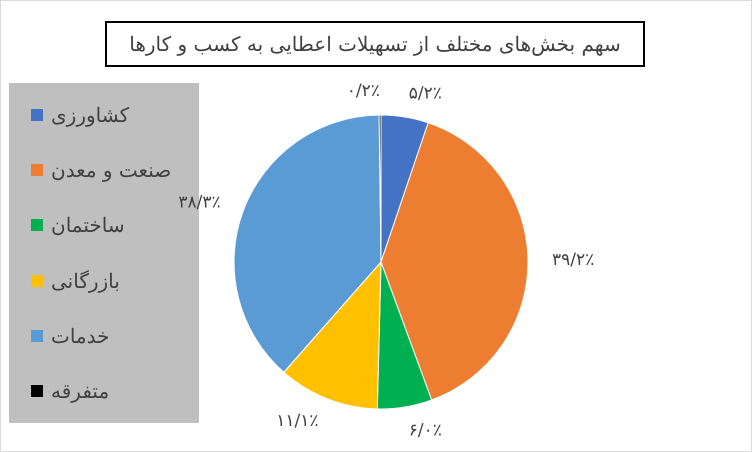 The width and height of the screenshot is (752, 452). Describe the element at coordinates (85, 280) in the screenshot. I see `legend-label: بازرگانی` at that location.